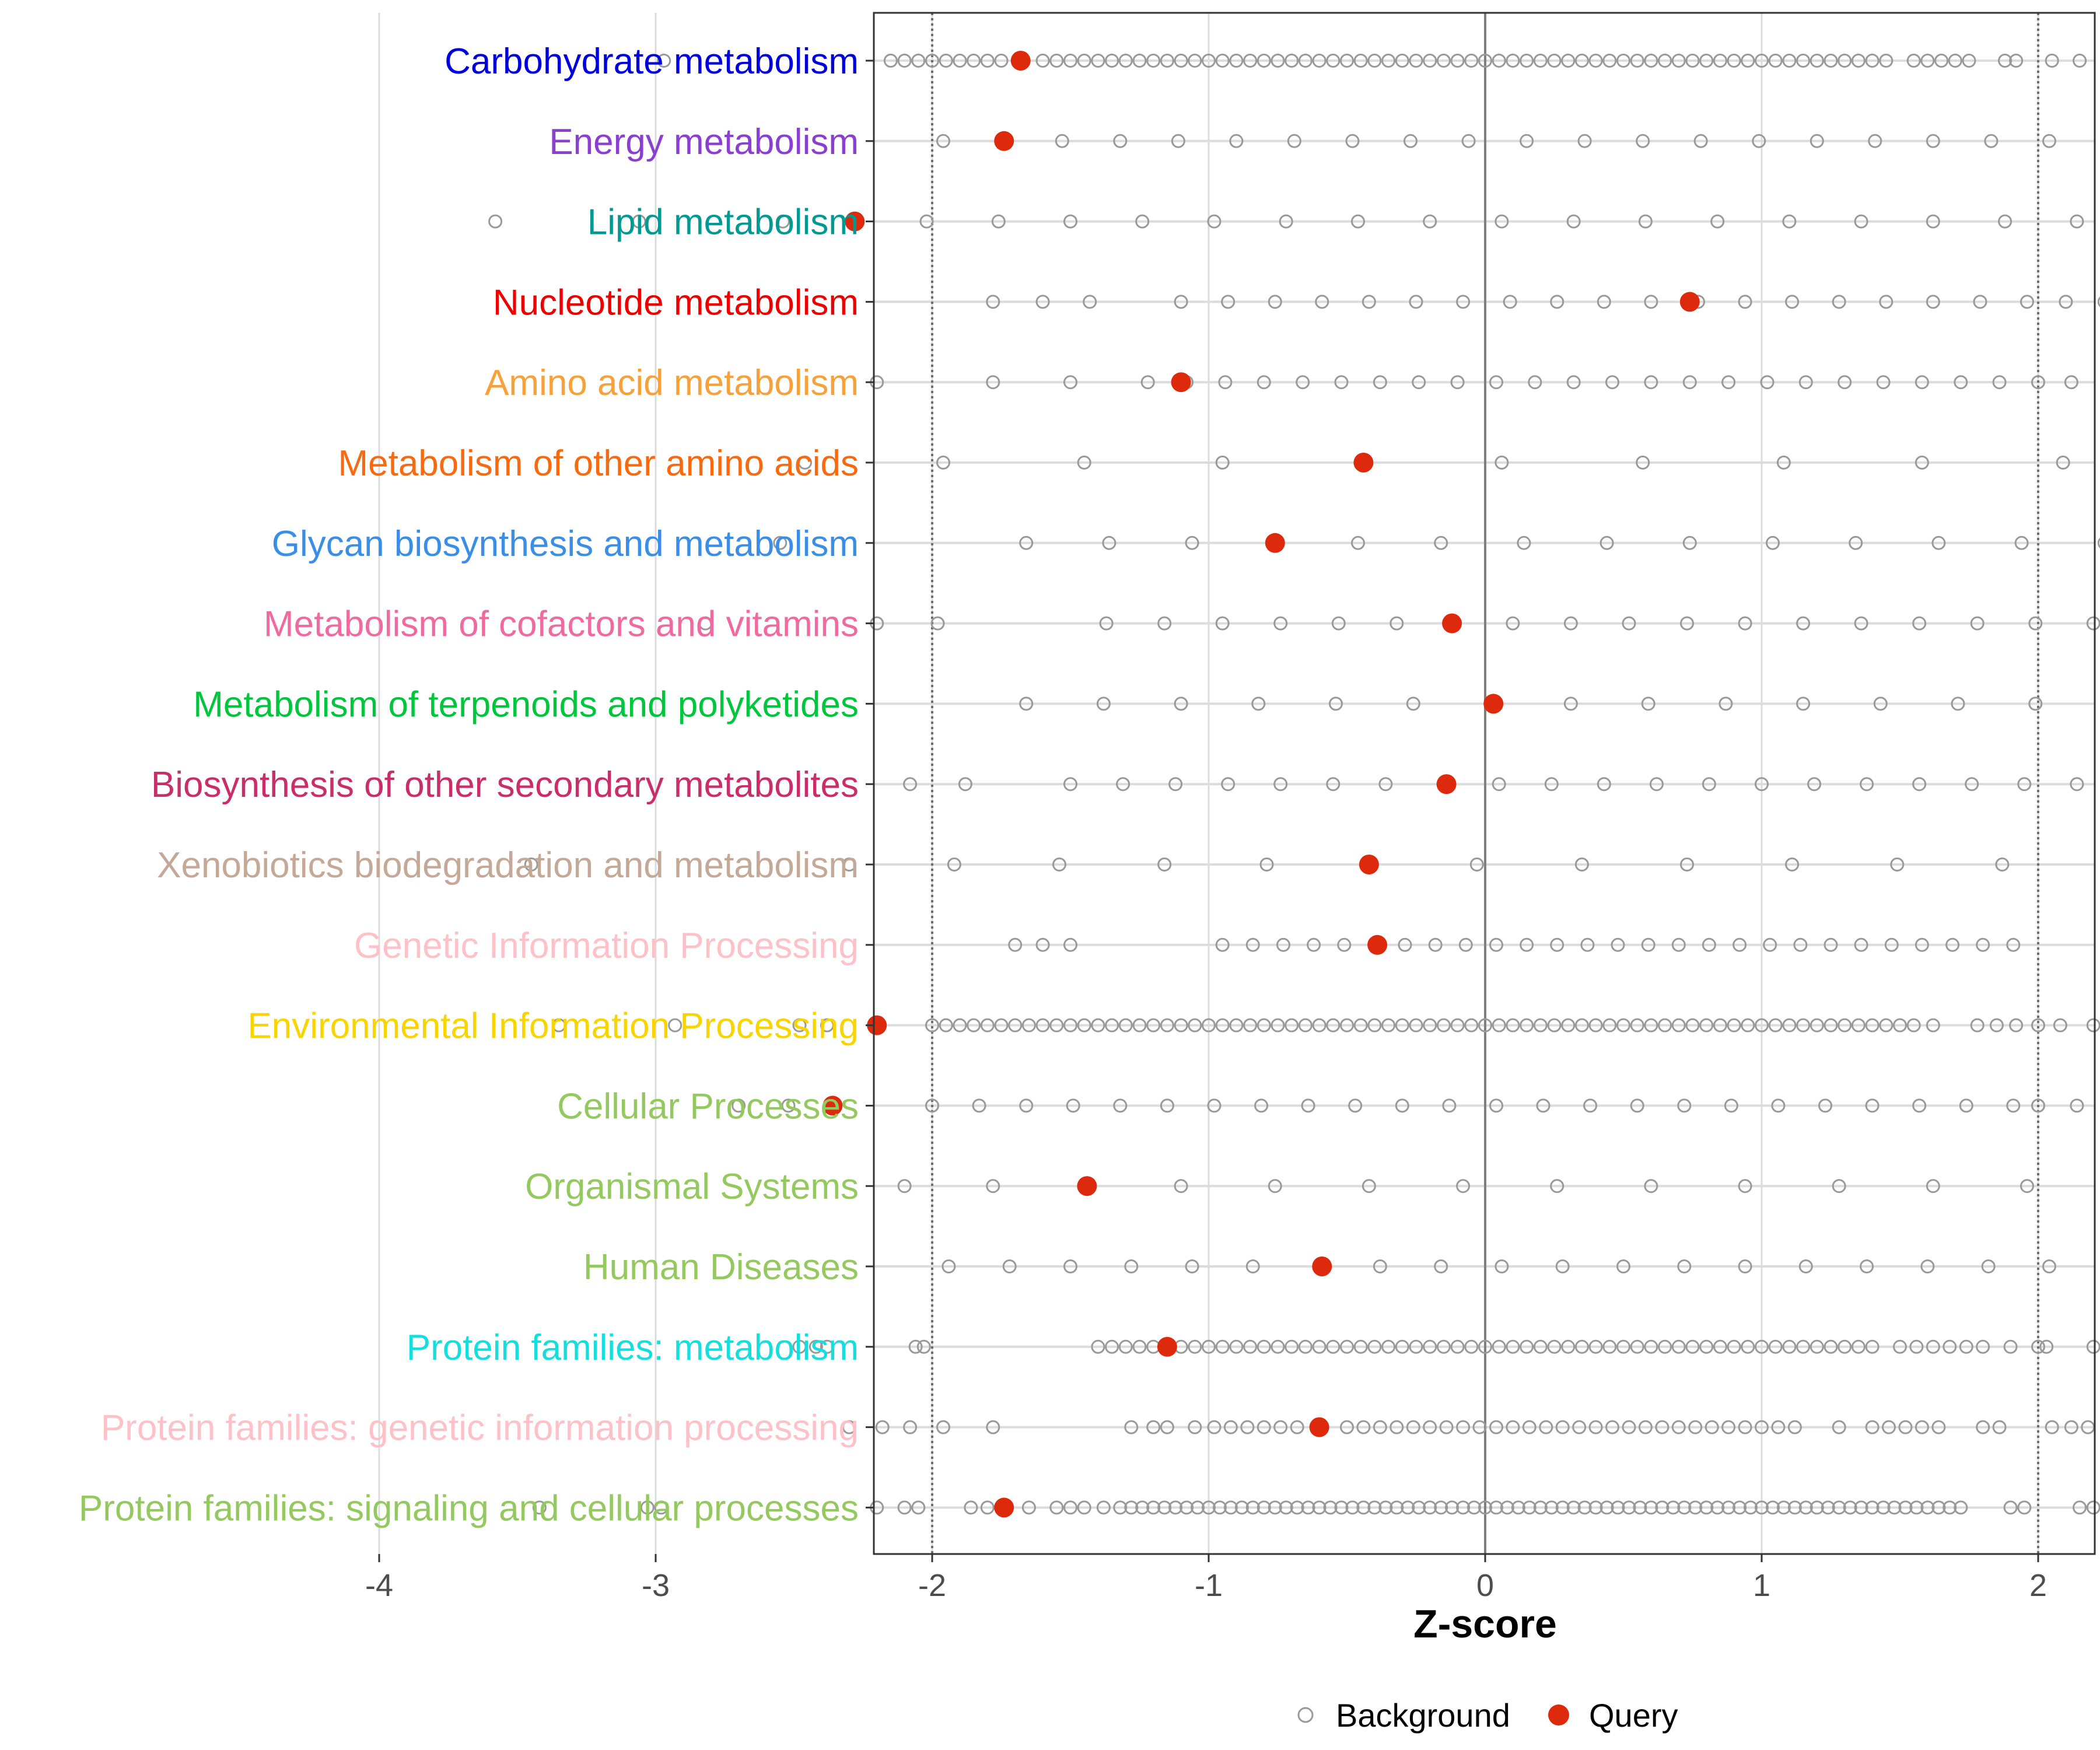  I want to click on category-label: Energy metabolism, so click(704, 142).